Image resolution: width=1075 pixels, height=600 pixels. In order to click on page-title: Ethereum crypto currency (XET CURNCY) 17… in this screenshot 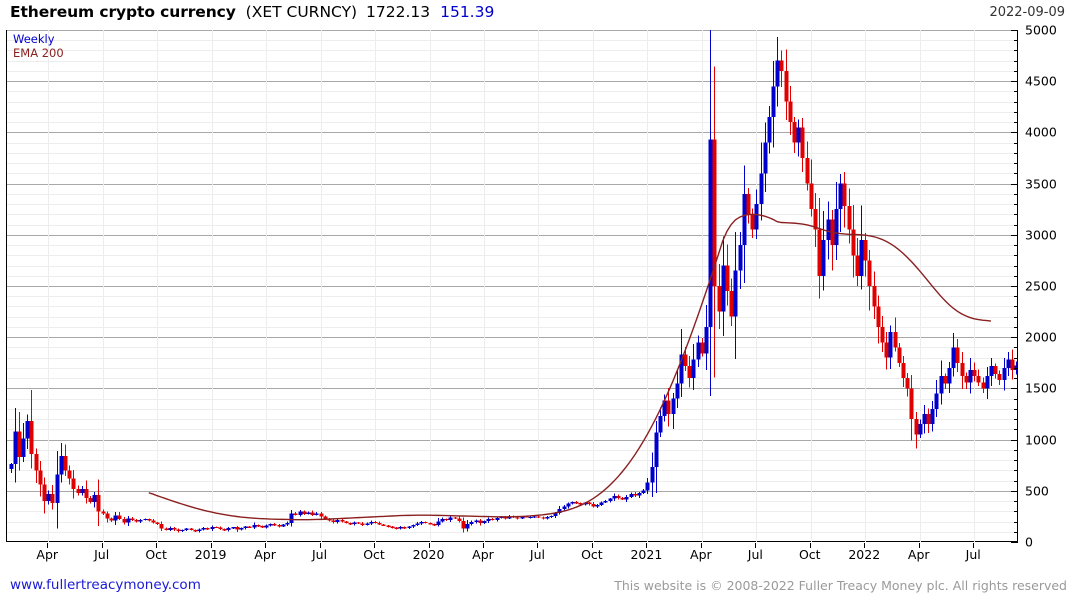, I will do `click(252, 12)`.